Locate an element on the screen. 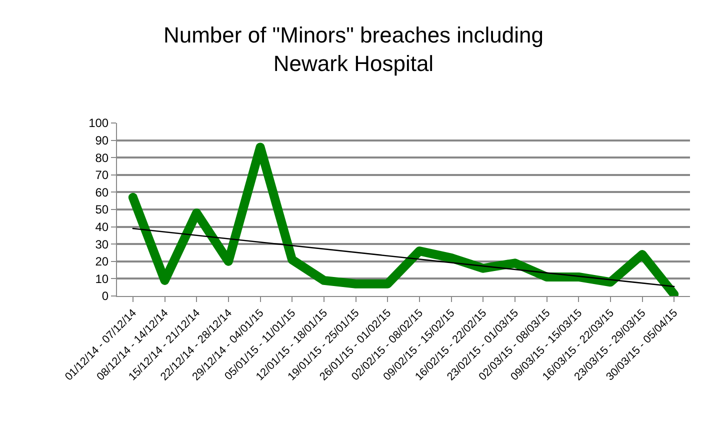 The height and width of the screenshot is (426, 707). y-tick-label: 0 is located at coordinates (105, 296).